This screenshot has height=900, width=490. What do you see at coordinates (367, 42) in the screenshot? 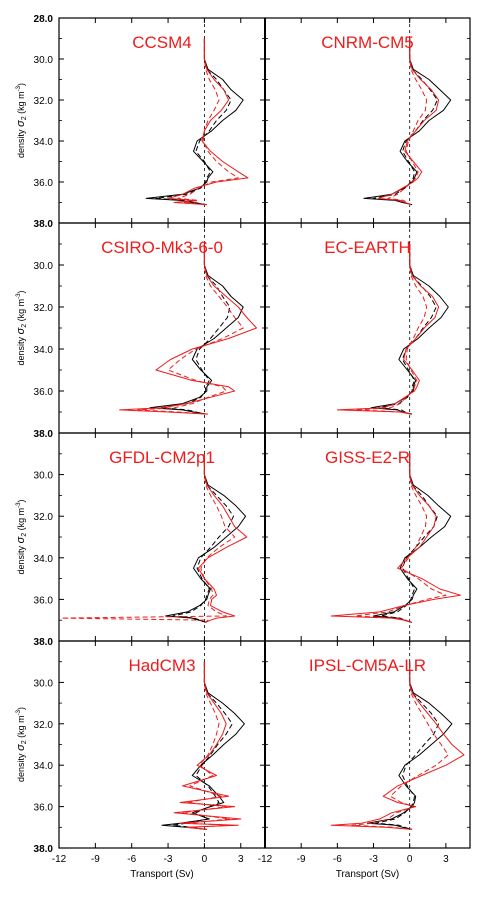
I see `panel-title: CNRM-CM5` at bounding box center [367, 42].